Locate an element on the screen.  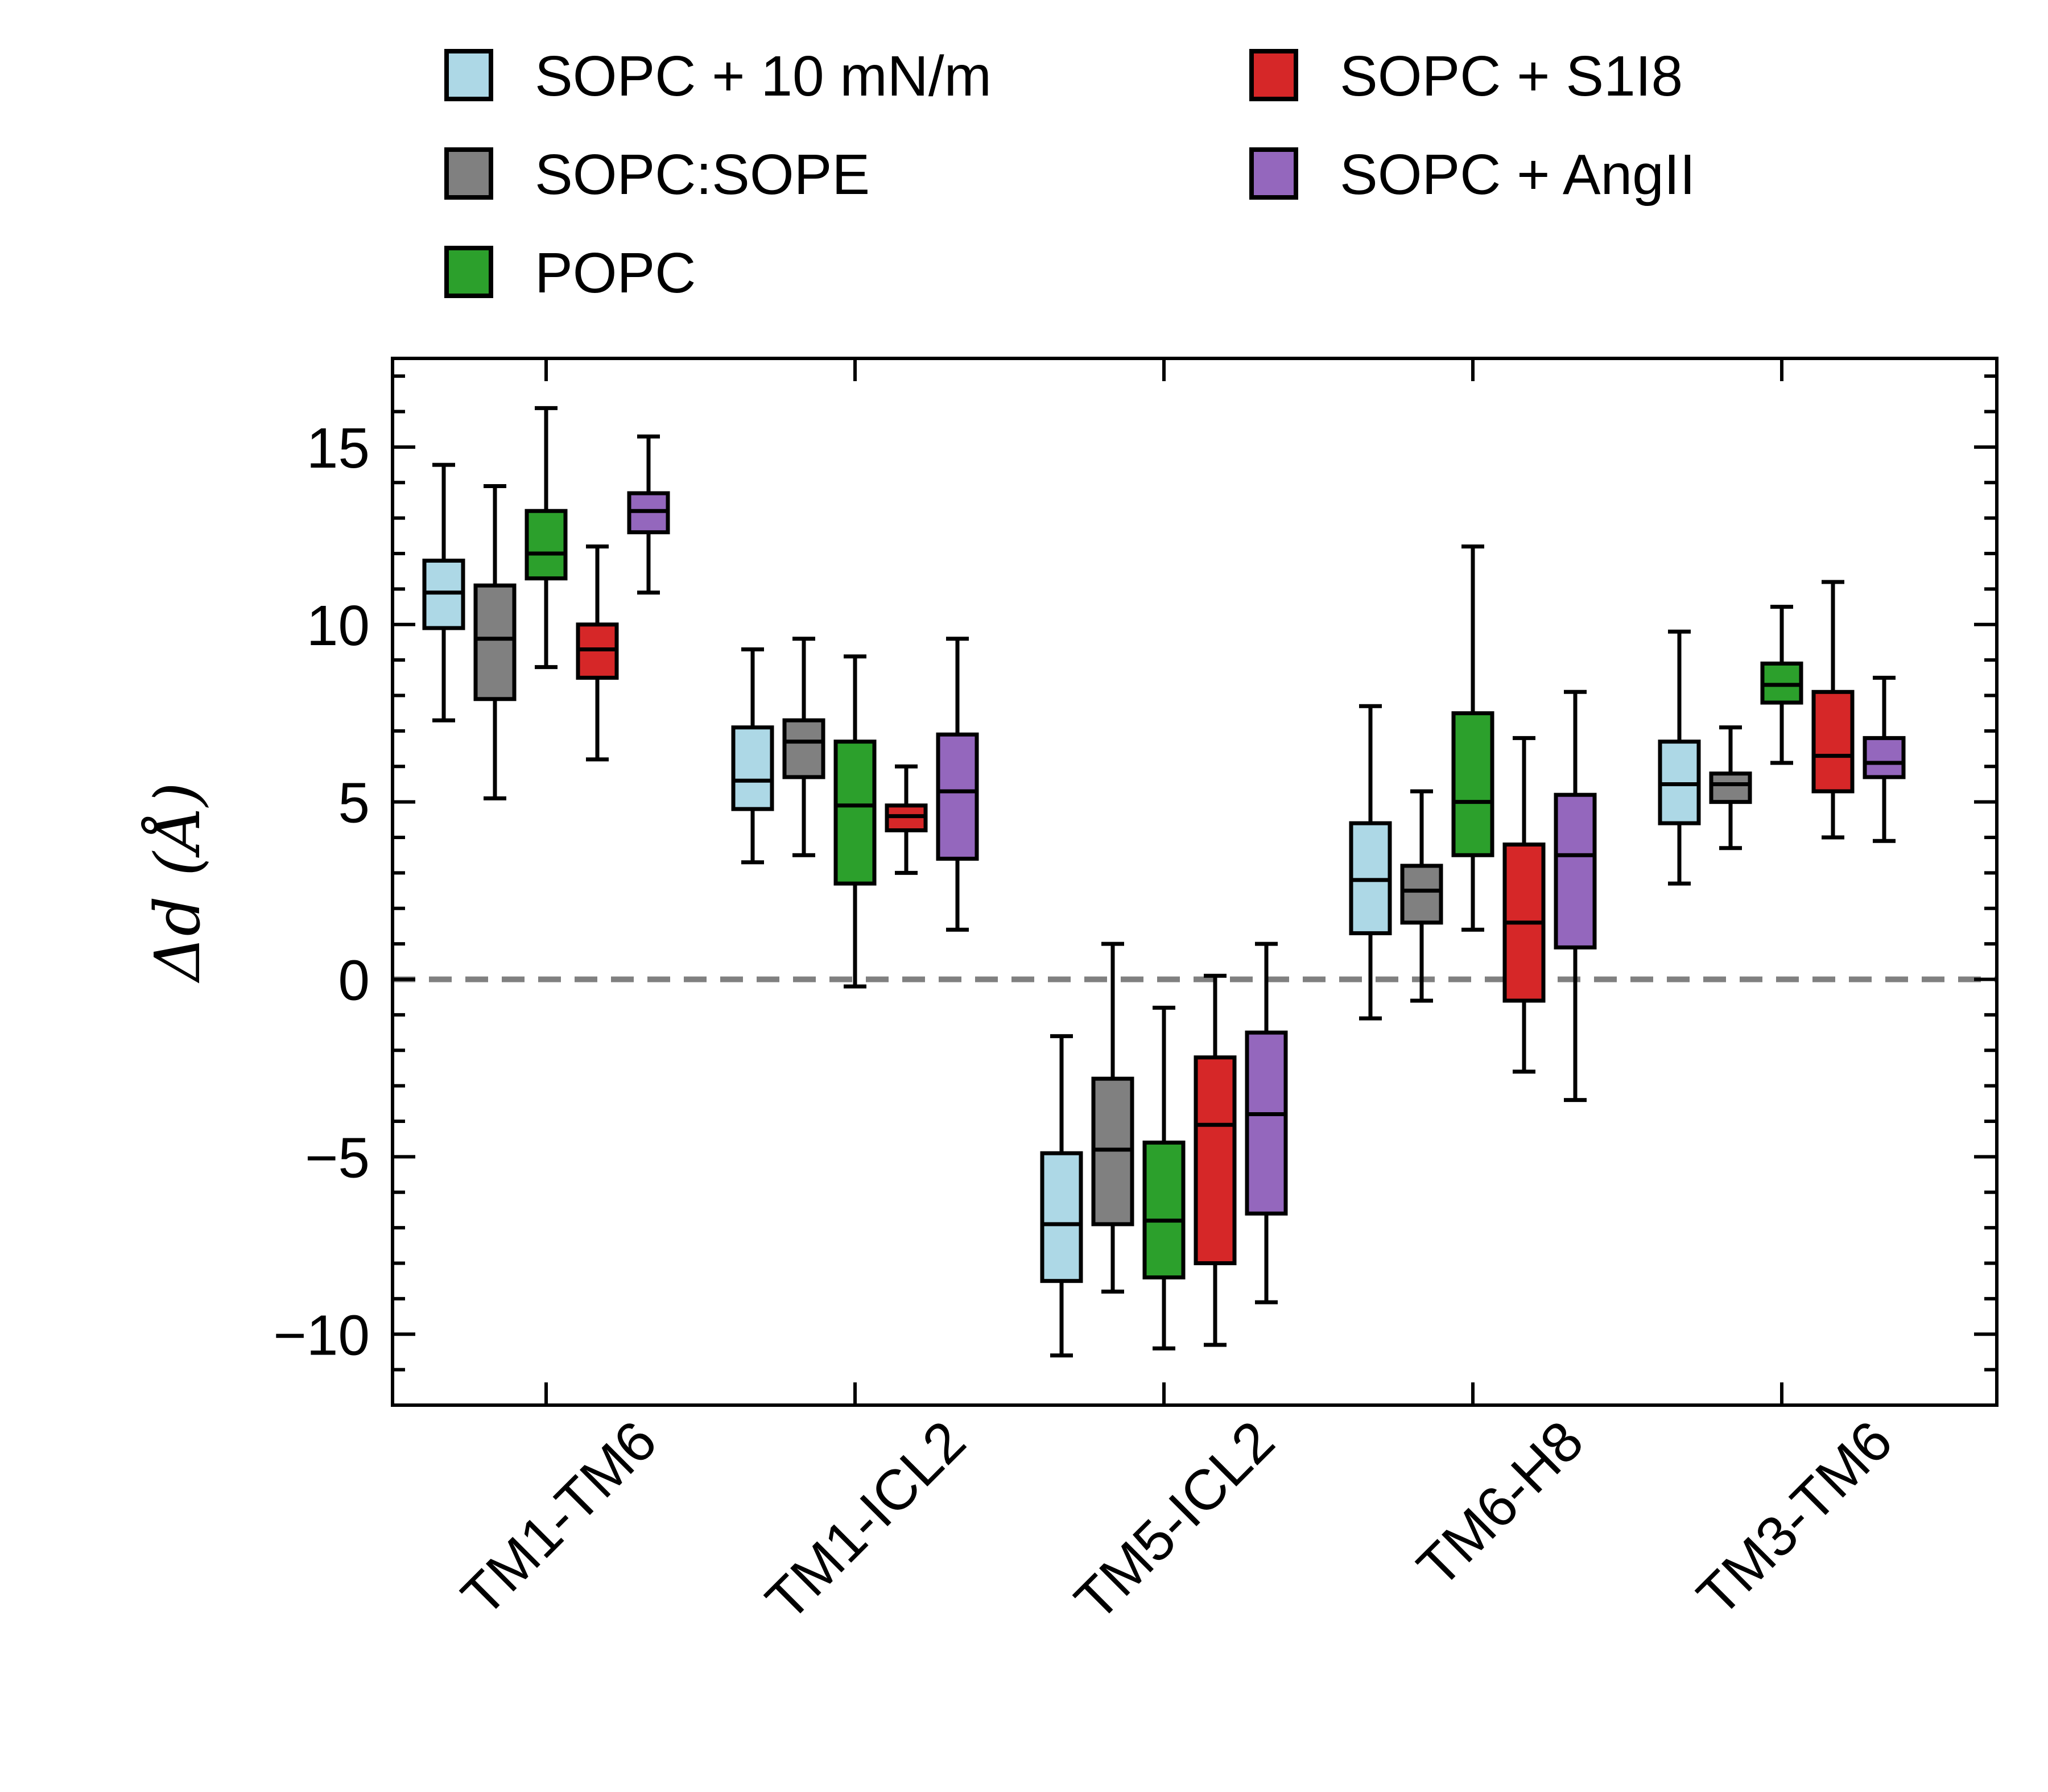
legend-item: SOPC:SOPE is located at coordinates (657, 175).